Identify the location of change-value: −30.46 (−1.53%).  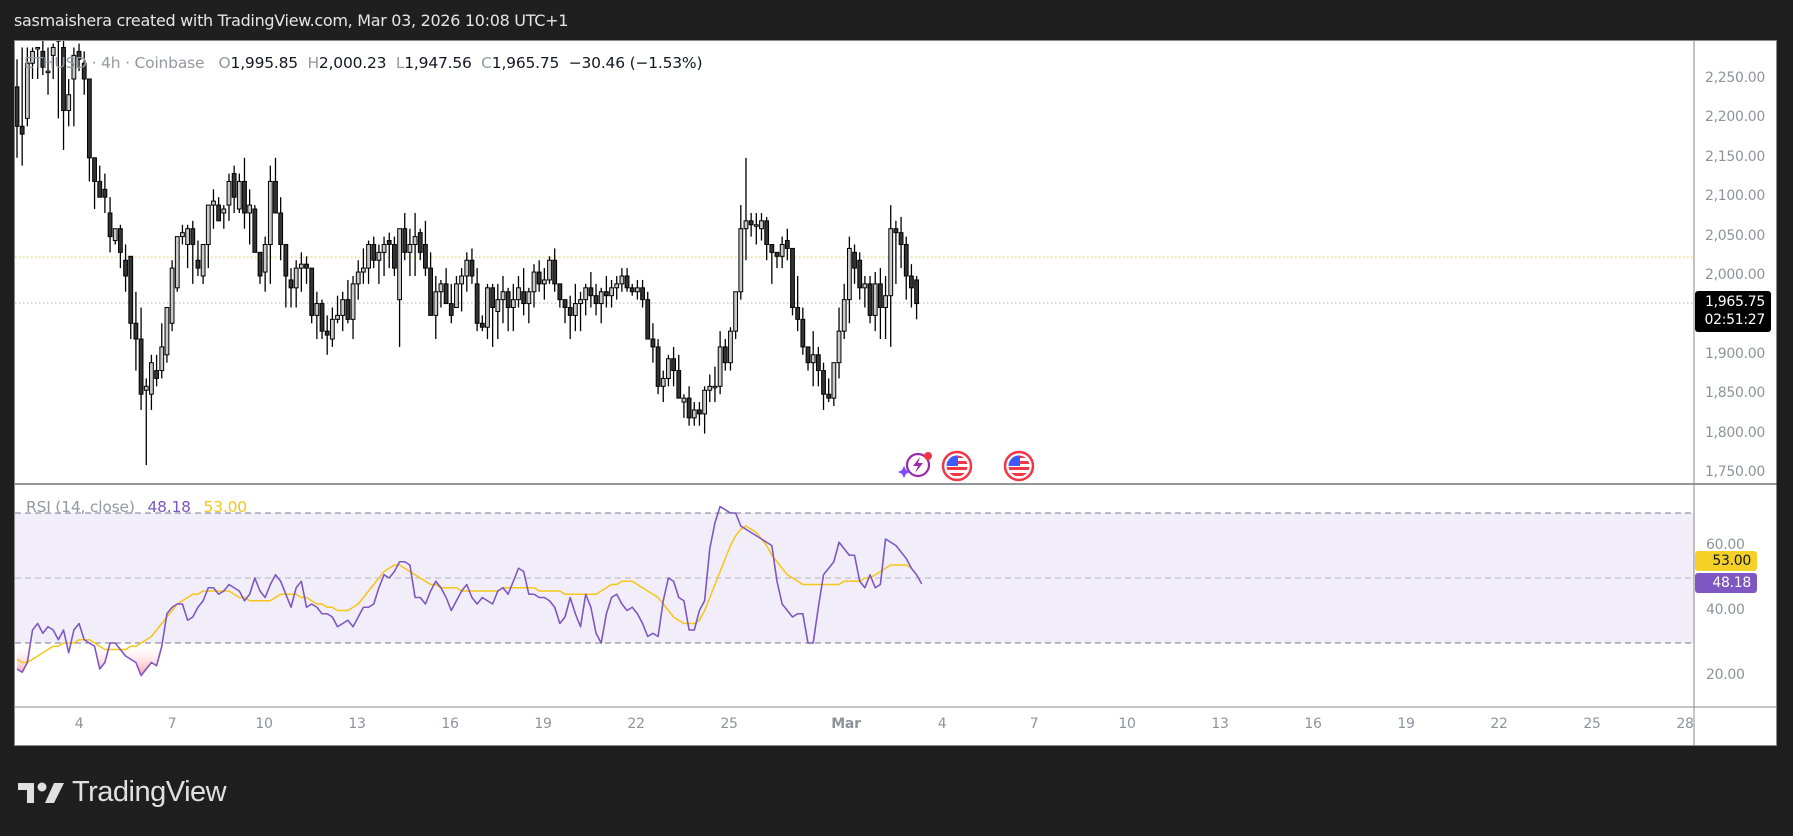
(635, 63).